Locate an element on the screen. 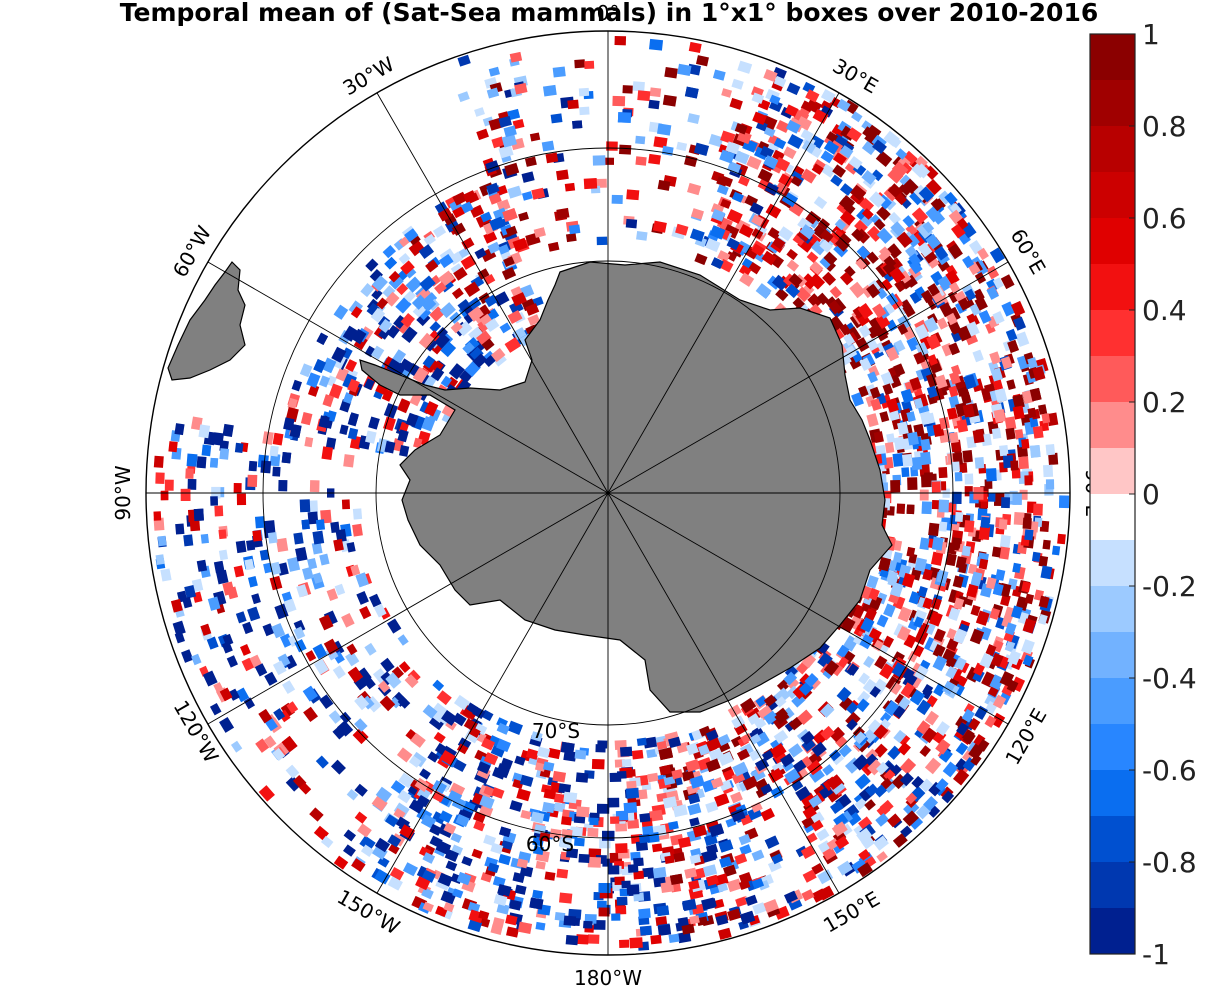  lat-label-70s: 70°S is located at coordinates (556, 731).